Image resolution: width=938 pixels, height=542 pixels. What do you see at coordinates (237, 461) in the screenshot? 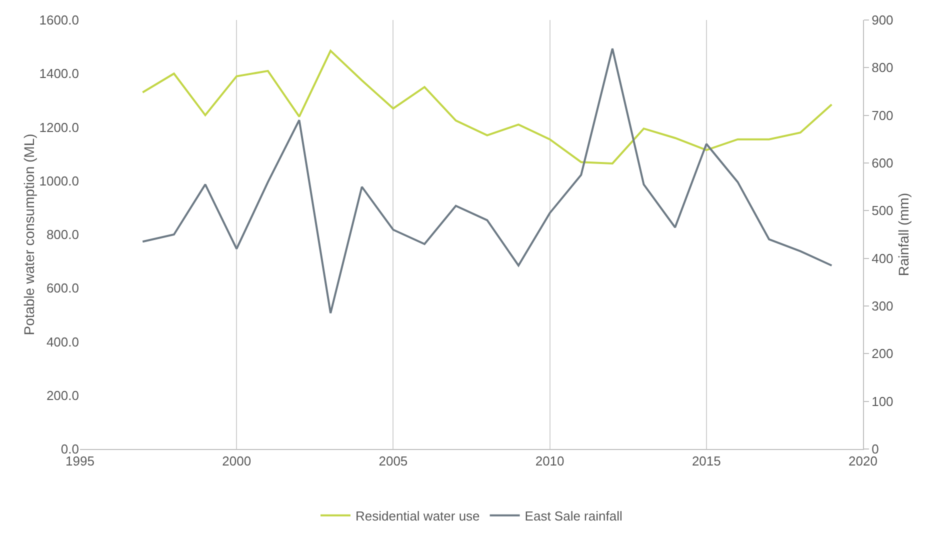
I see `x-tick-label: 2000` at bounding box center [237, 461].